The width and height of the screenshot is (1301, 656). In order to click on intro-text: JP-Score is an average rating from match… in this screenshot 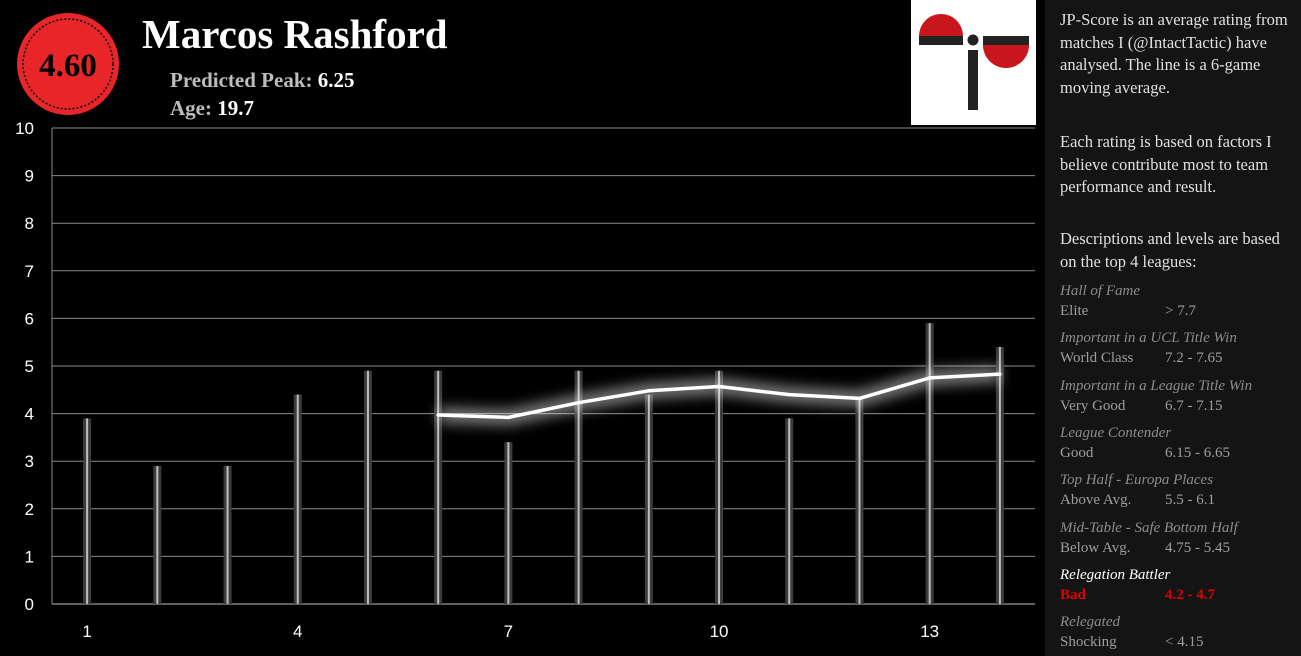, I will do `click(1174, 53)`.